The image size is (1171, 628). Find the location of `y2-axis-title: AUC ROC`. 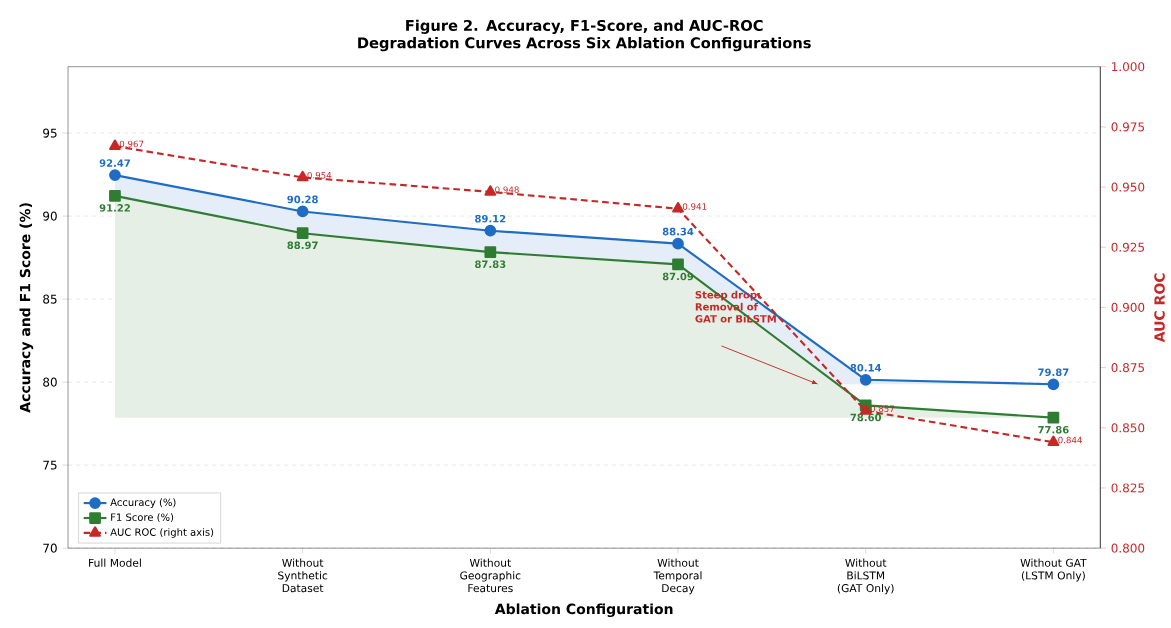

y2-axis-title: AUC ROC is located at coordinates (1159, 308).